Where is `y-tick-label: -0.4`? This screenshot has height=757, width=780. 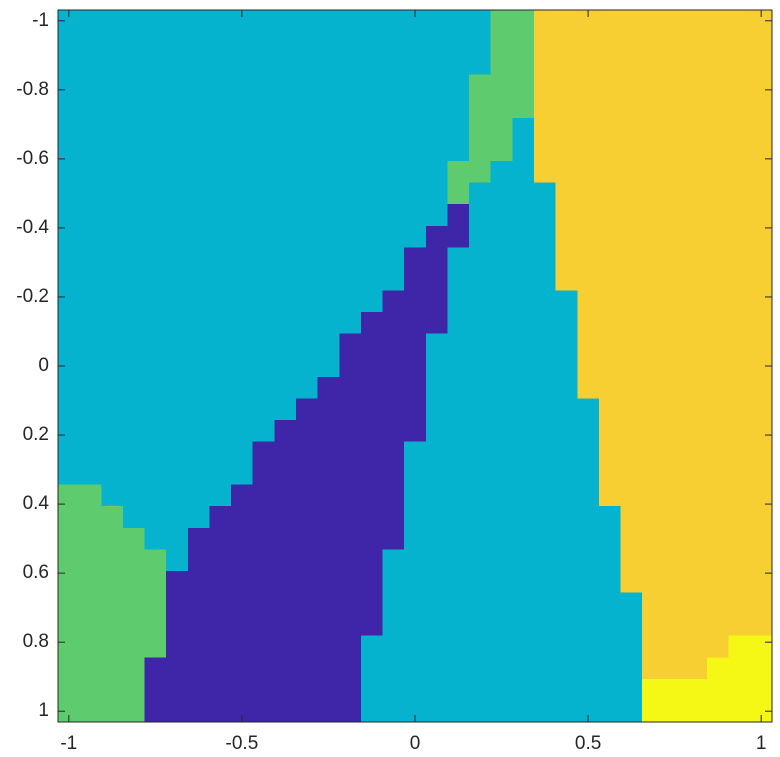
y-tick-label: -0.4 is located at coordinates (32, 227).